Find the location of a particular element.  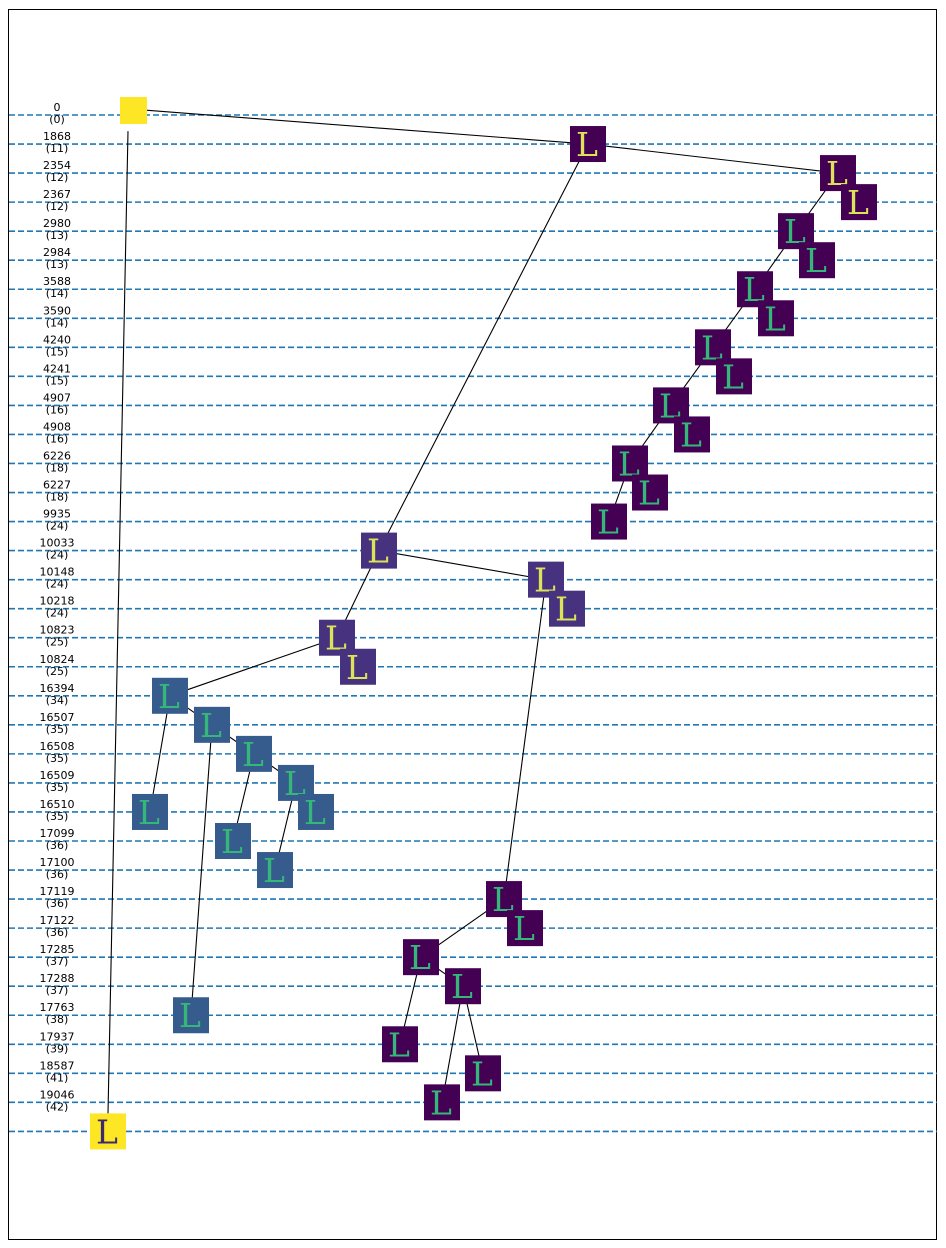

level-value-label: 6226 is located at coordinates (57, 455).